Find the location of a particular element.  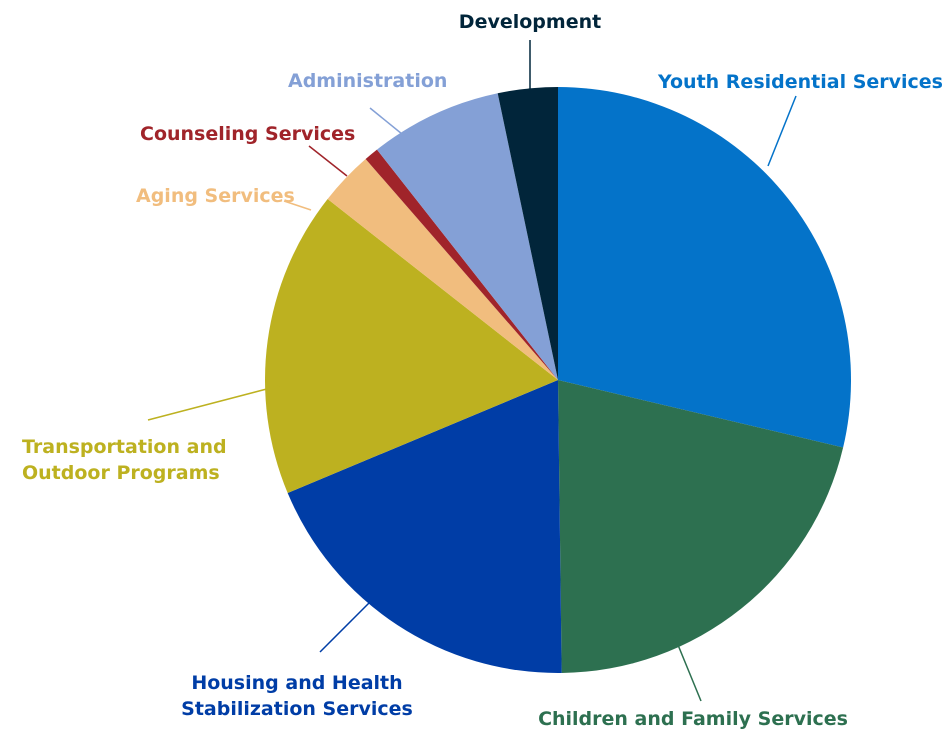

pie-slice-housing-and-health-stabilization-services is located at coordinates (424, 527).